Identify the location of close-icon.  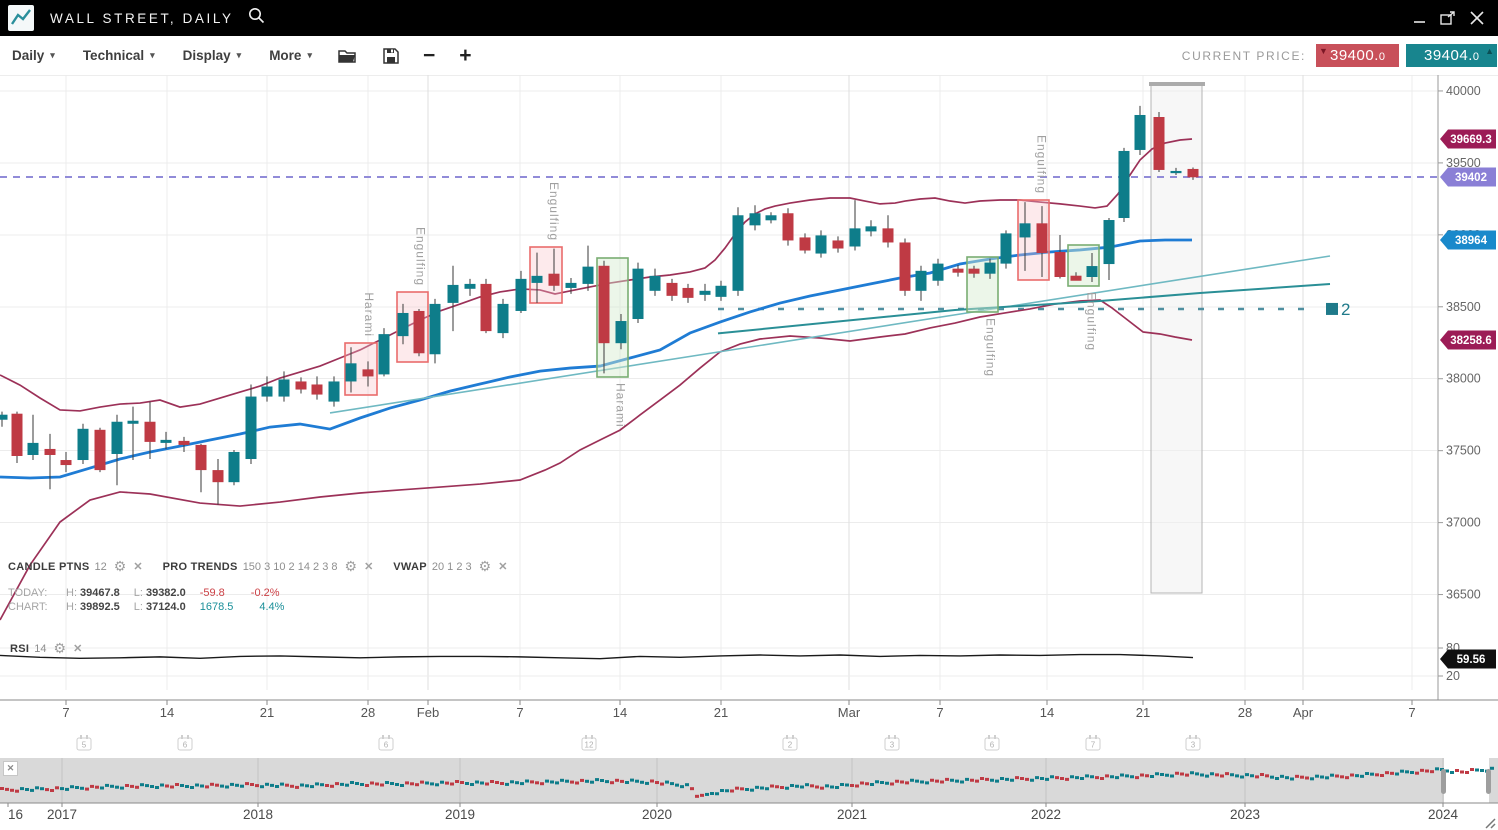
(1477, 18).